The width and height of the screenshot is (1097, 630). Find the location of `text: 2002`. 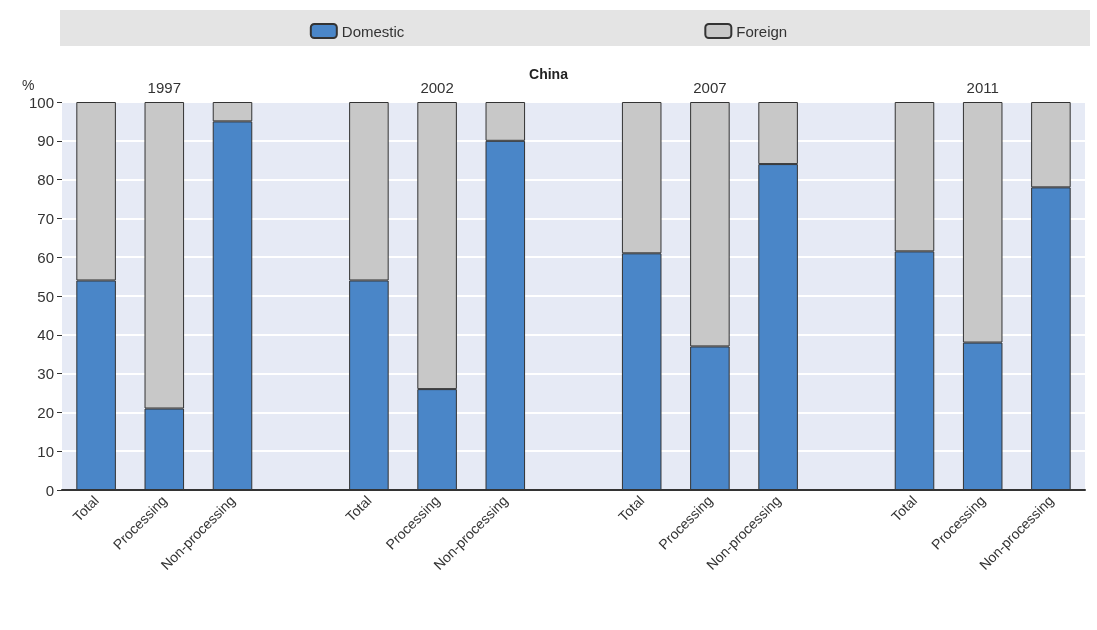

text: 2002 is located at coordinates (437, 87).